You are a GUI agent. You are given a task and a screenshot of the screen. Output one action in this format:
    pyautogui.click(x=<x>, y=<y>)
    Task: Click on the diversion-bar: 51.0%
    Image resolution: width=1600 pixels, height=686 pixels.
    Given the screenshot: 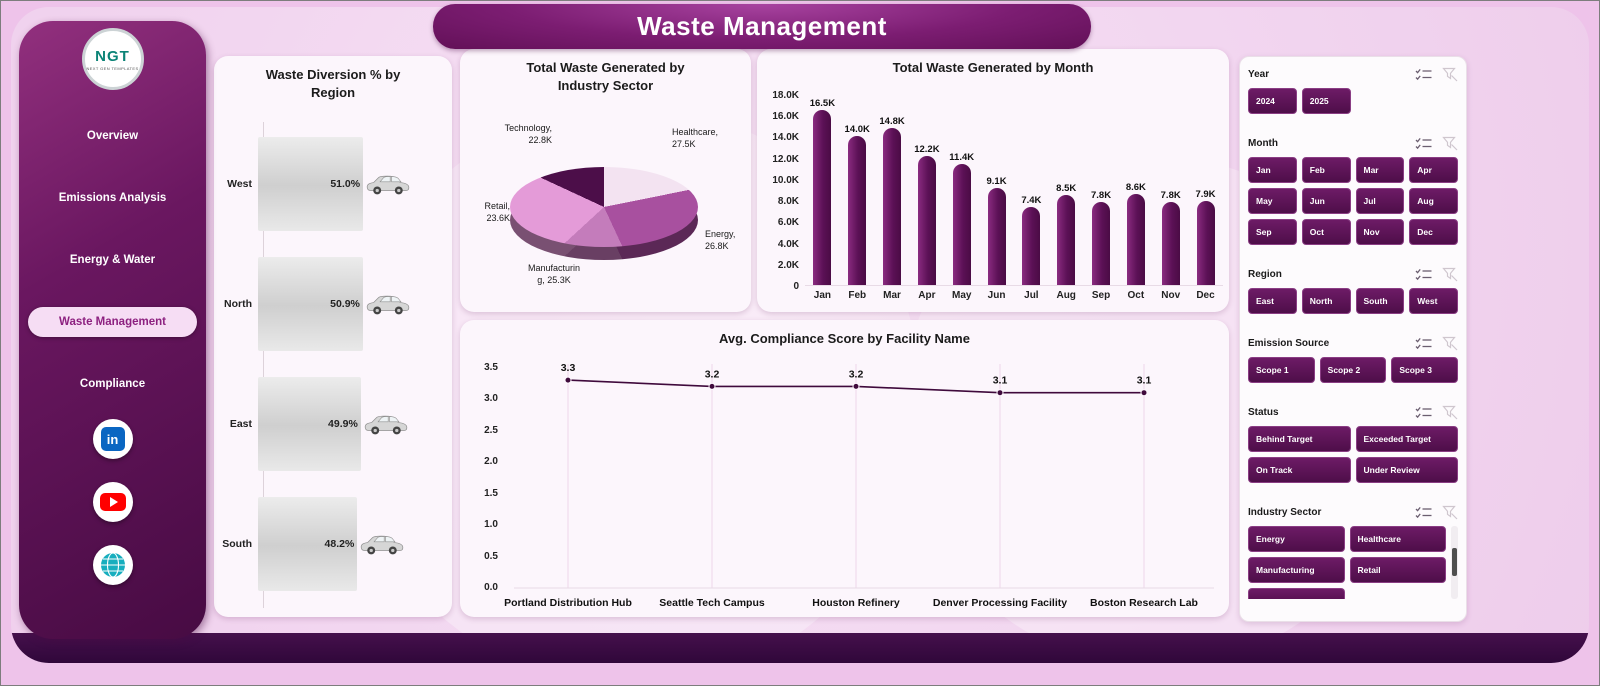 What is the action you would take?
    pyautogui.click(x=311, y=184)
    